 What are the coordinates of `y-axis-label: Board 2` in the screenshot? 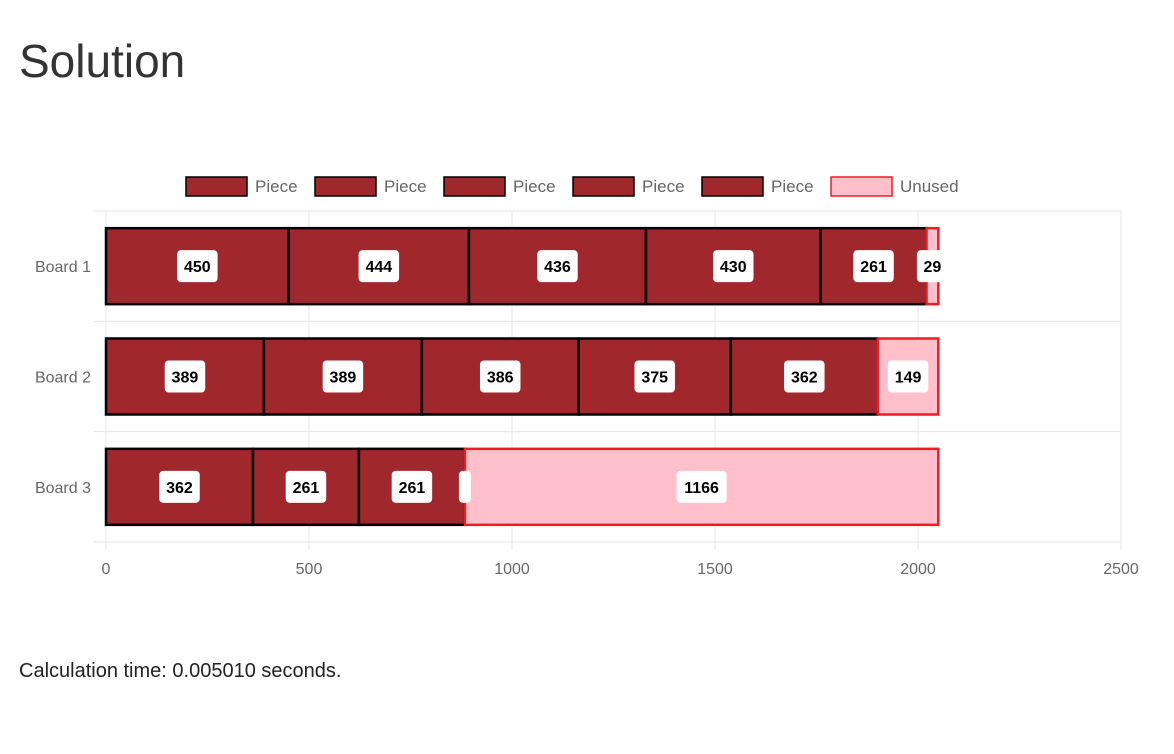 It's located at (63, 378).